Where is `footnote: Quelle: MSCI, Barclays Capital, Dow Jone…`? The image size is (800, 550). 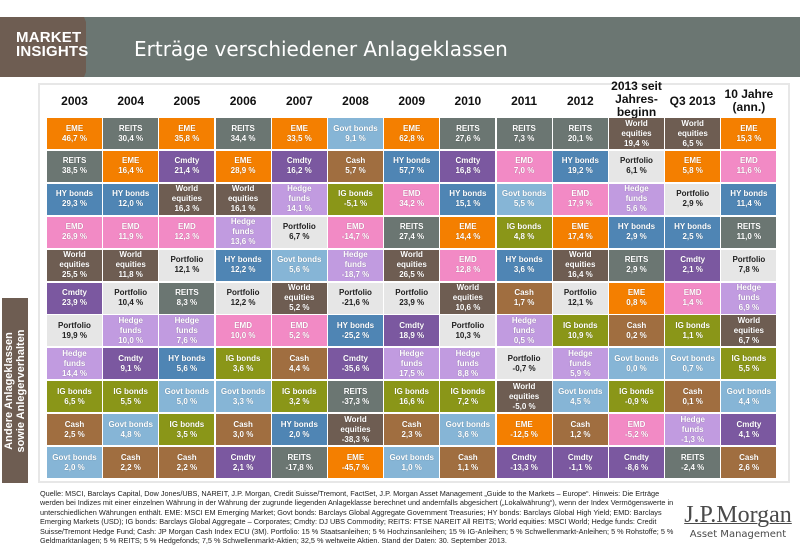 footnote: Quelle: MSCI, Barclays Capital, Dow Jone… is located at coordinates (357, 517).